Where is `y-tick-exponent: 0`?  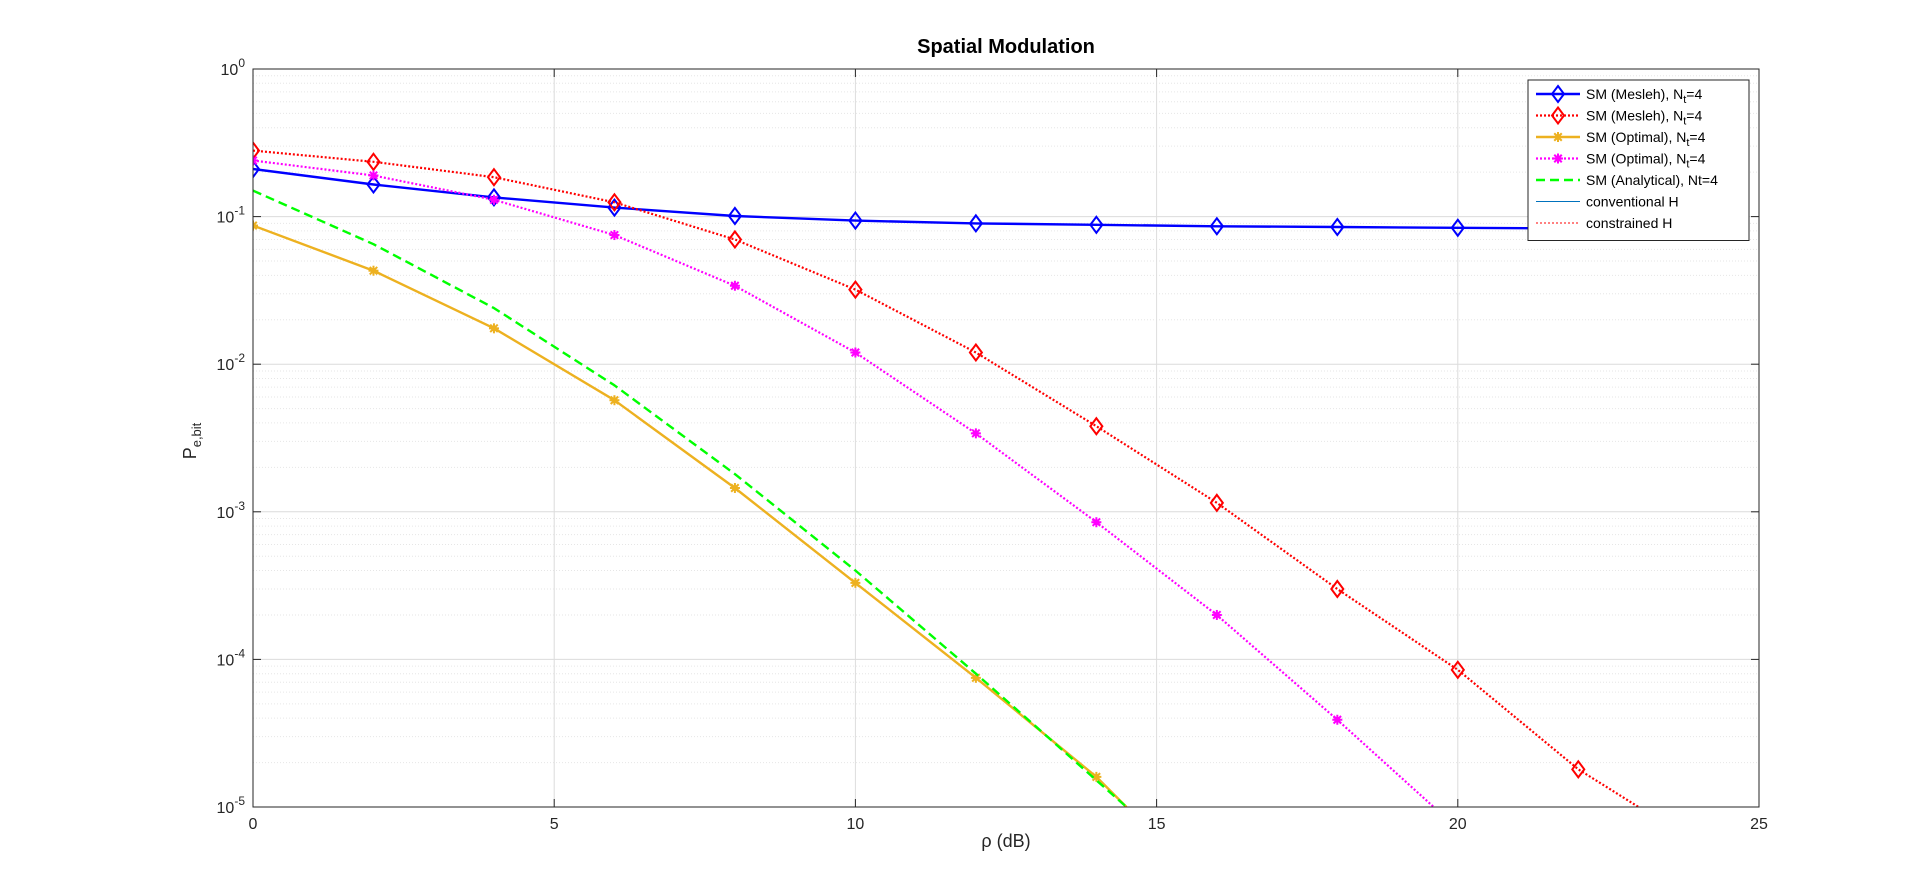 y-tick-exponent: 0 is located at coordinates (241, 63).